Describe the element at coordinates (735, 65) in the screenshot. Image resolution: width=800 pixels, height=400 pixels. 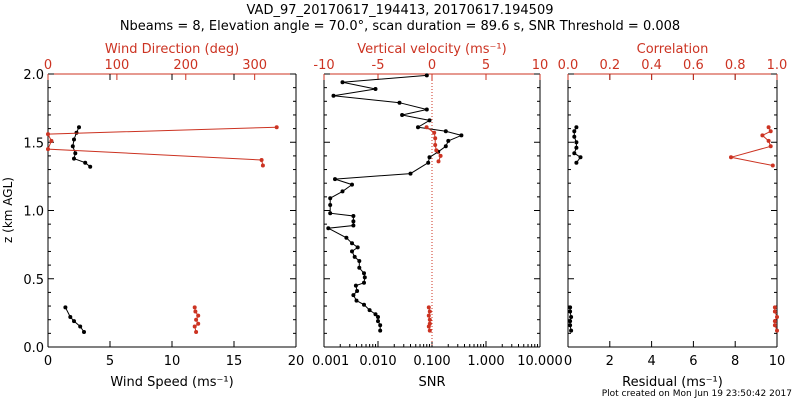
I see `top-tick-label: 0.8` at that location.